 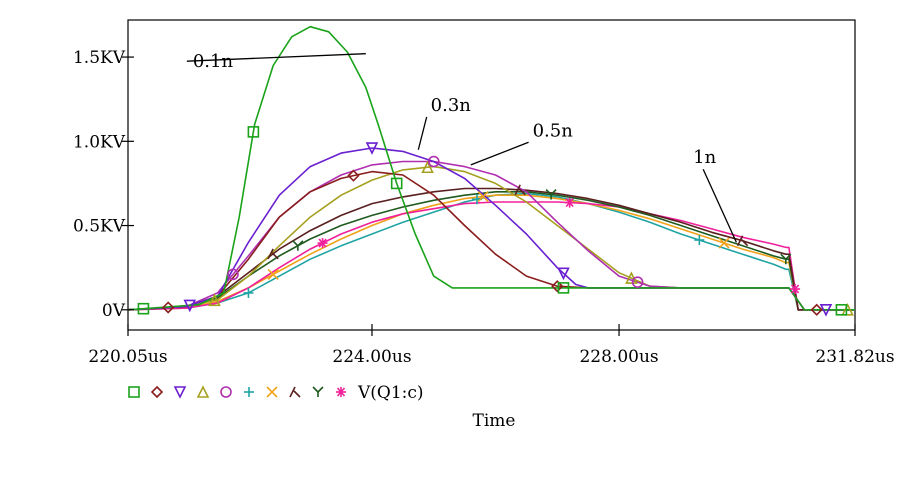 I want to click on annotation-label: 0.3n, so click(x=451, y=105).